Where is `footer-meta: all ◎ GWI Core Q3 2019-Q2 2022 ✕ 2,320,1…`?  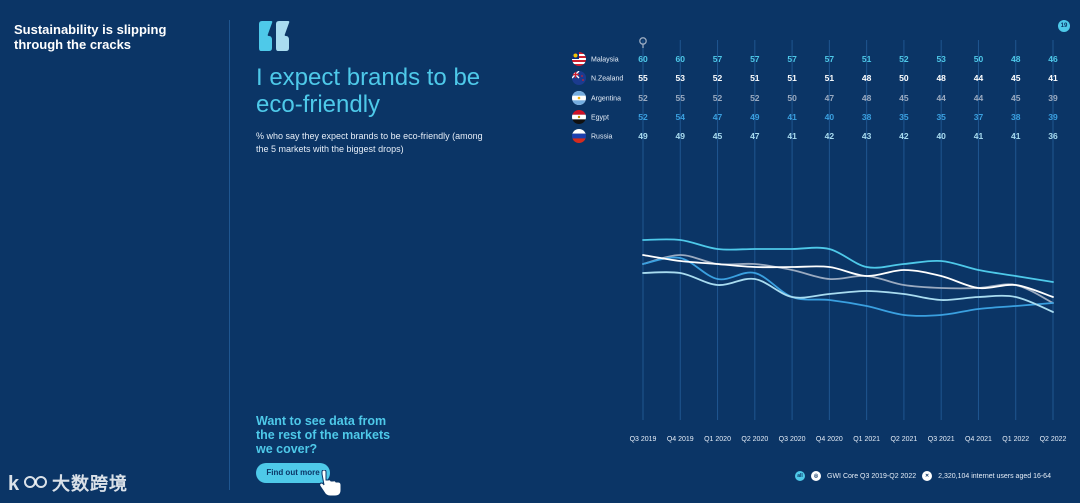 footer-meta: all ◎ GWI Core Q3 2019-Q2 2022 ✕ 2,320,1… is located at coordinates (923, 476).